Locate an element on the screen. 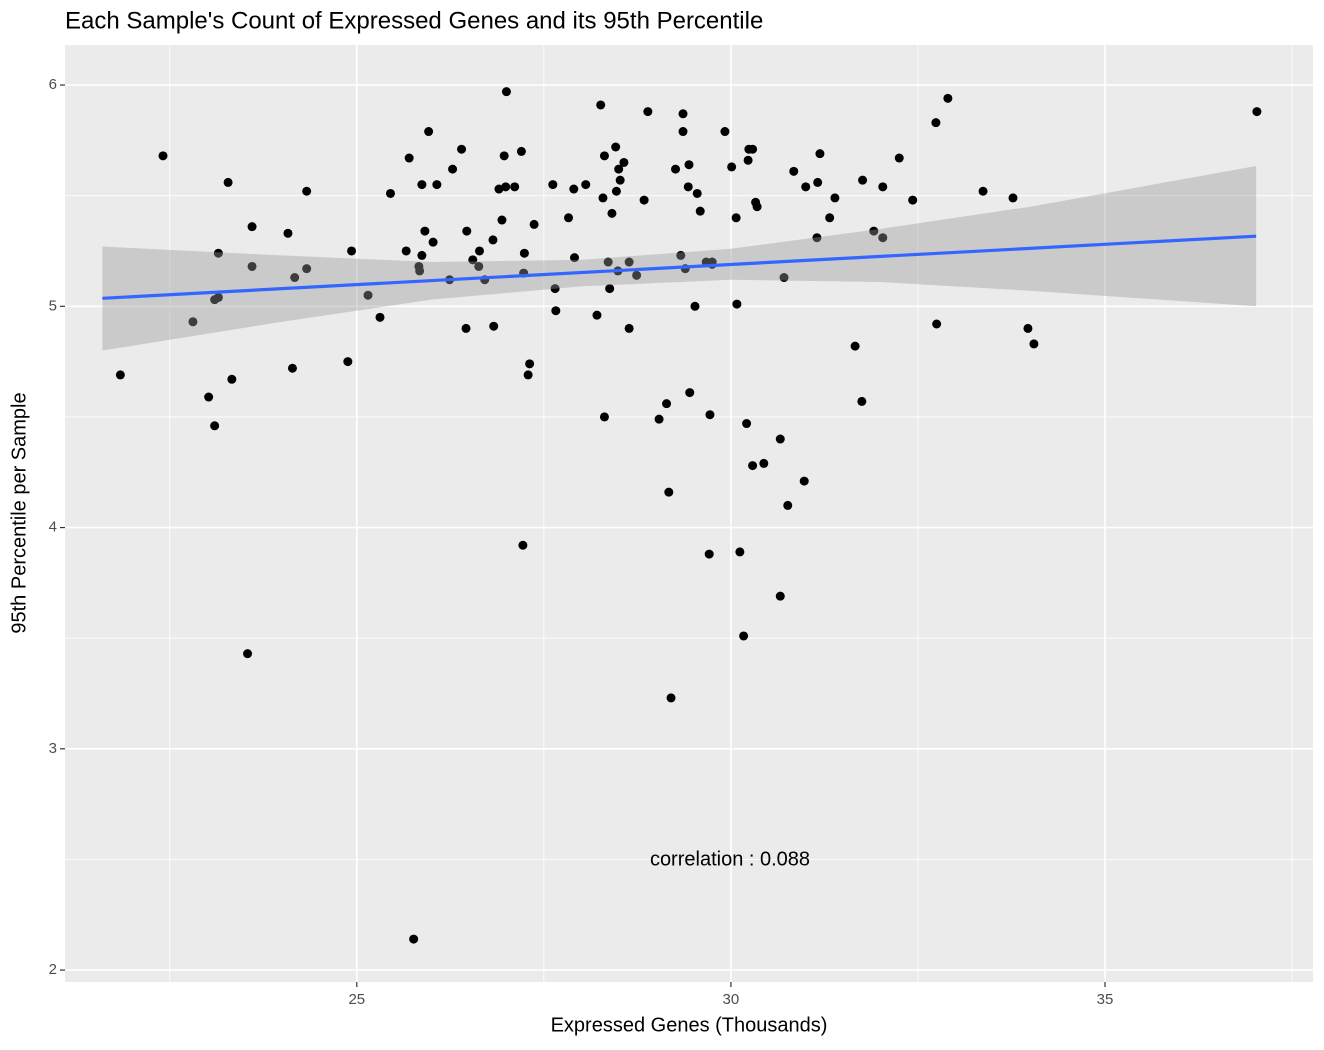 This screenshot has width=1324, height=1050. trend-line is located at coordinates (679, 267).